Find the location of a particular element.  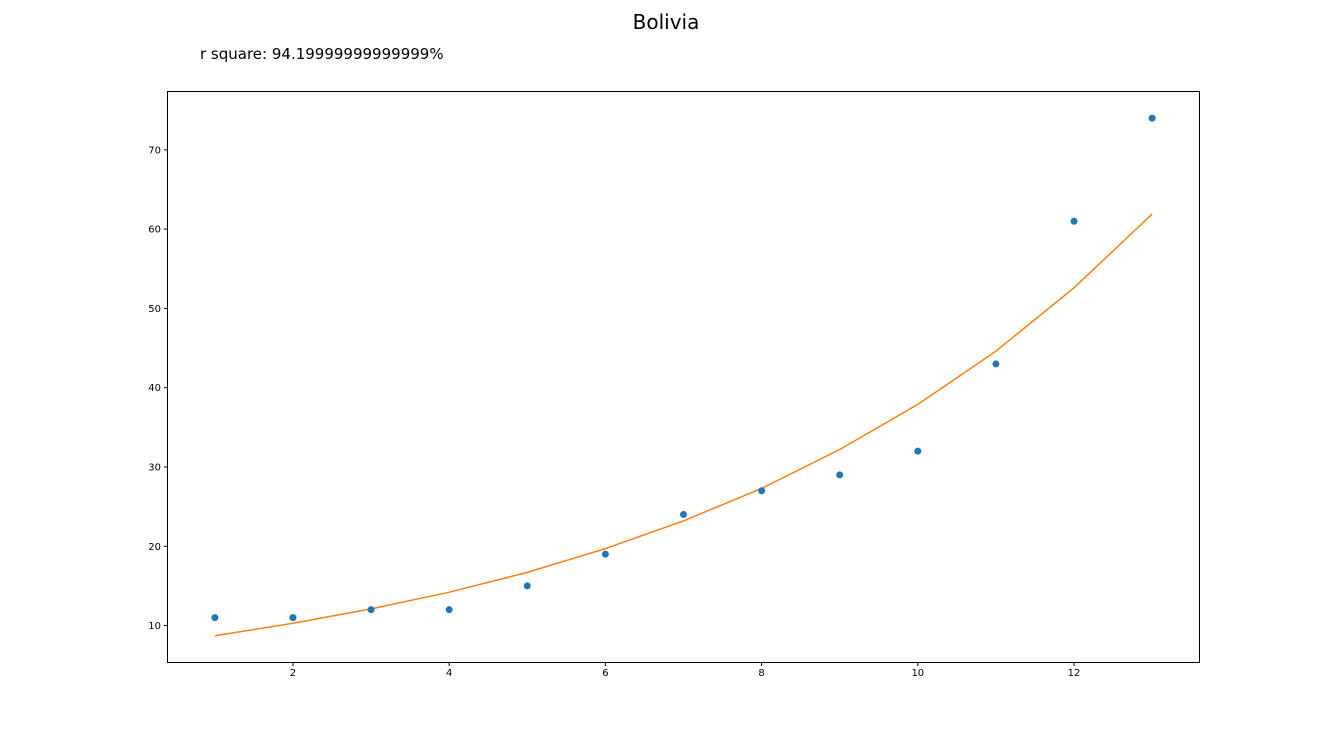

y-tick-label: 30 is located at coordinates (154, 467).